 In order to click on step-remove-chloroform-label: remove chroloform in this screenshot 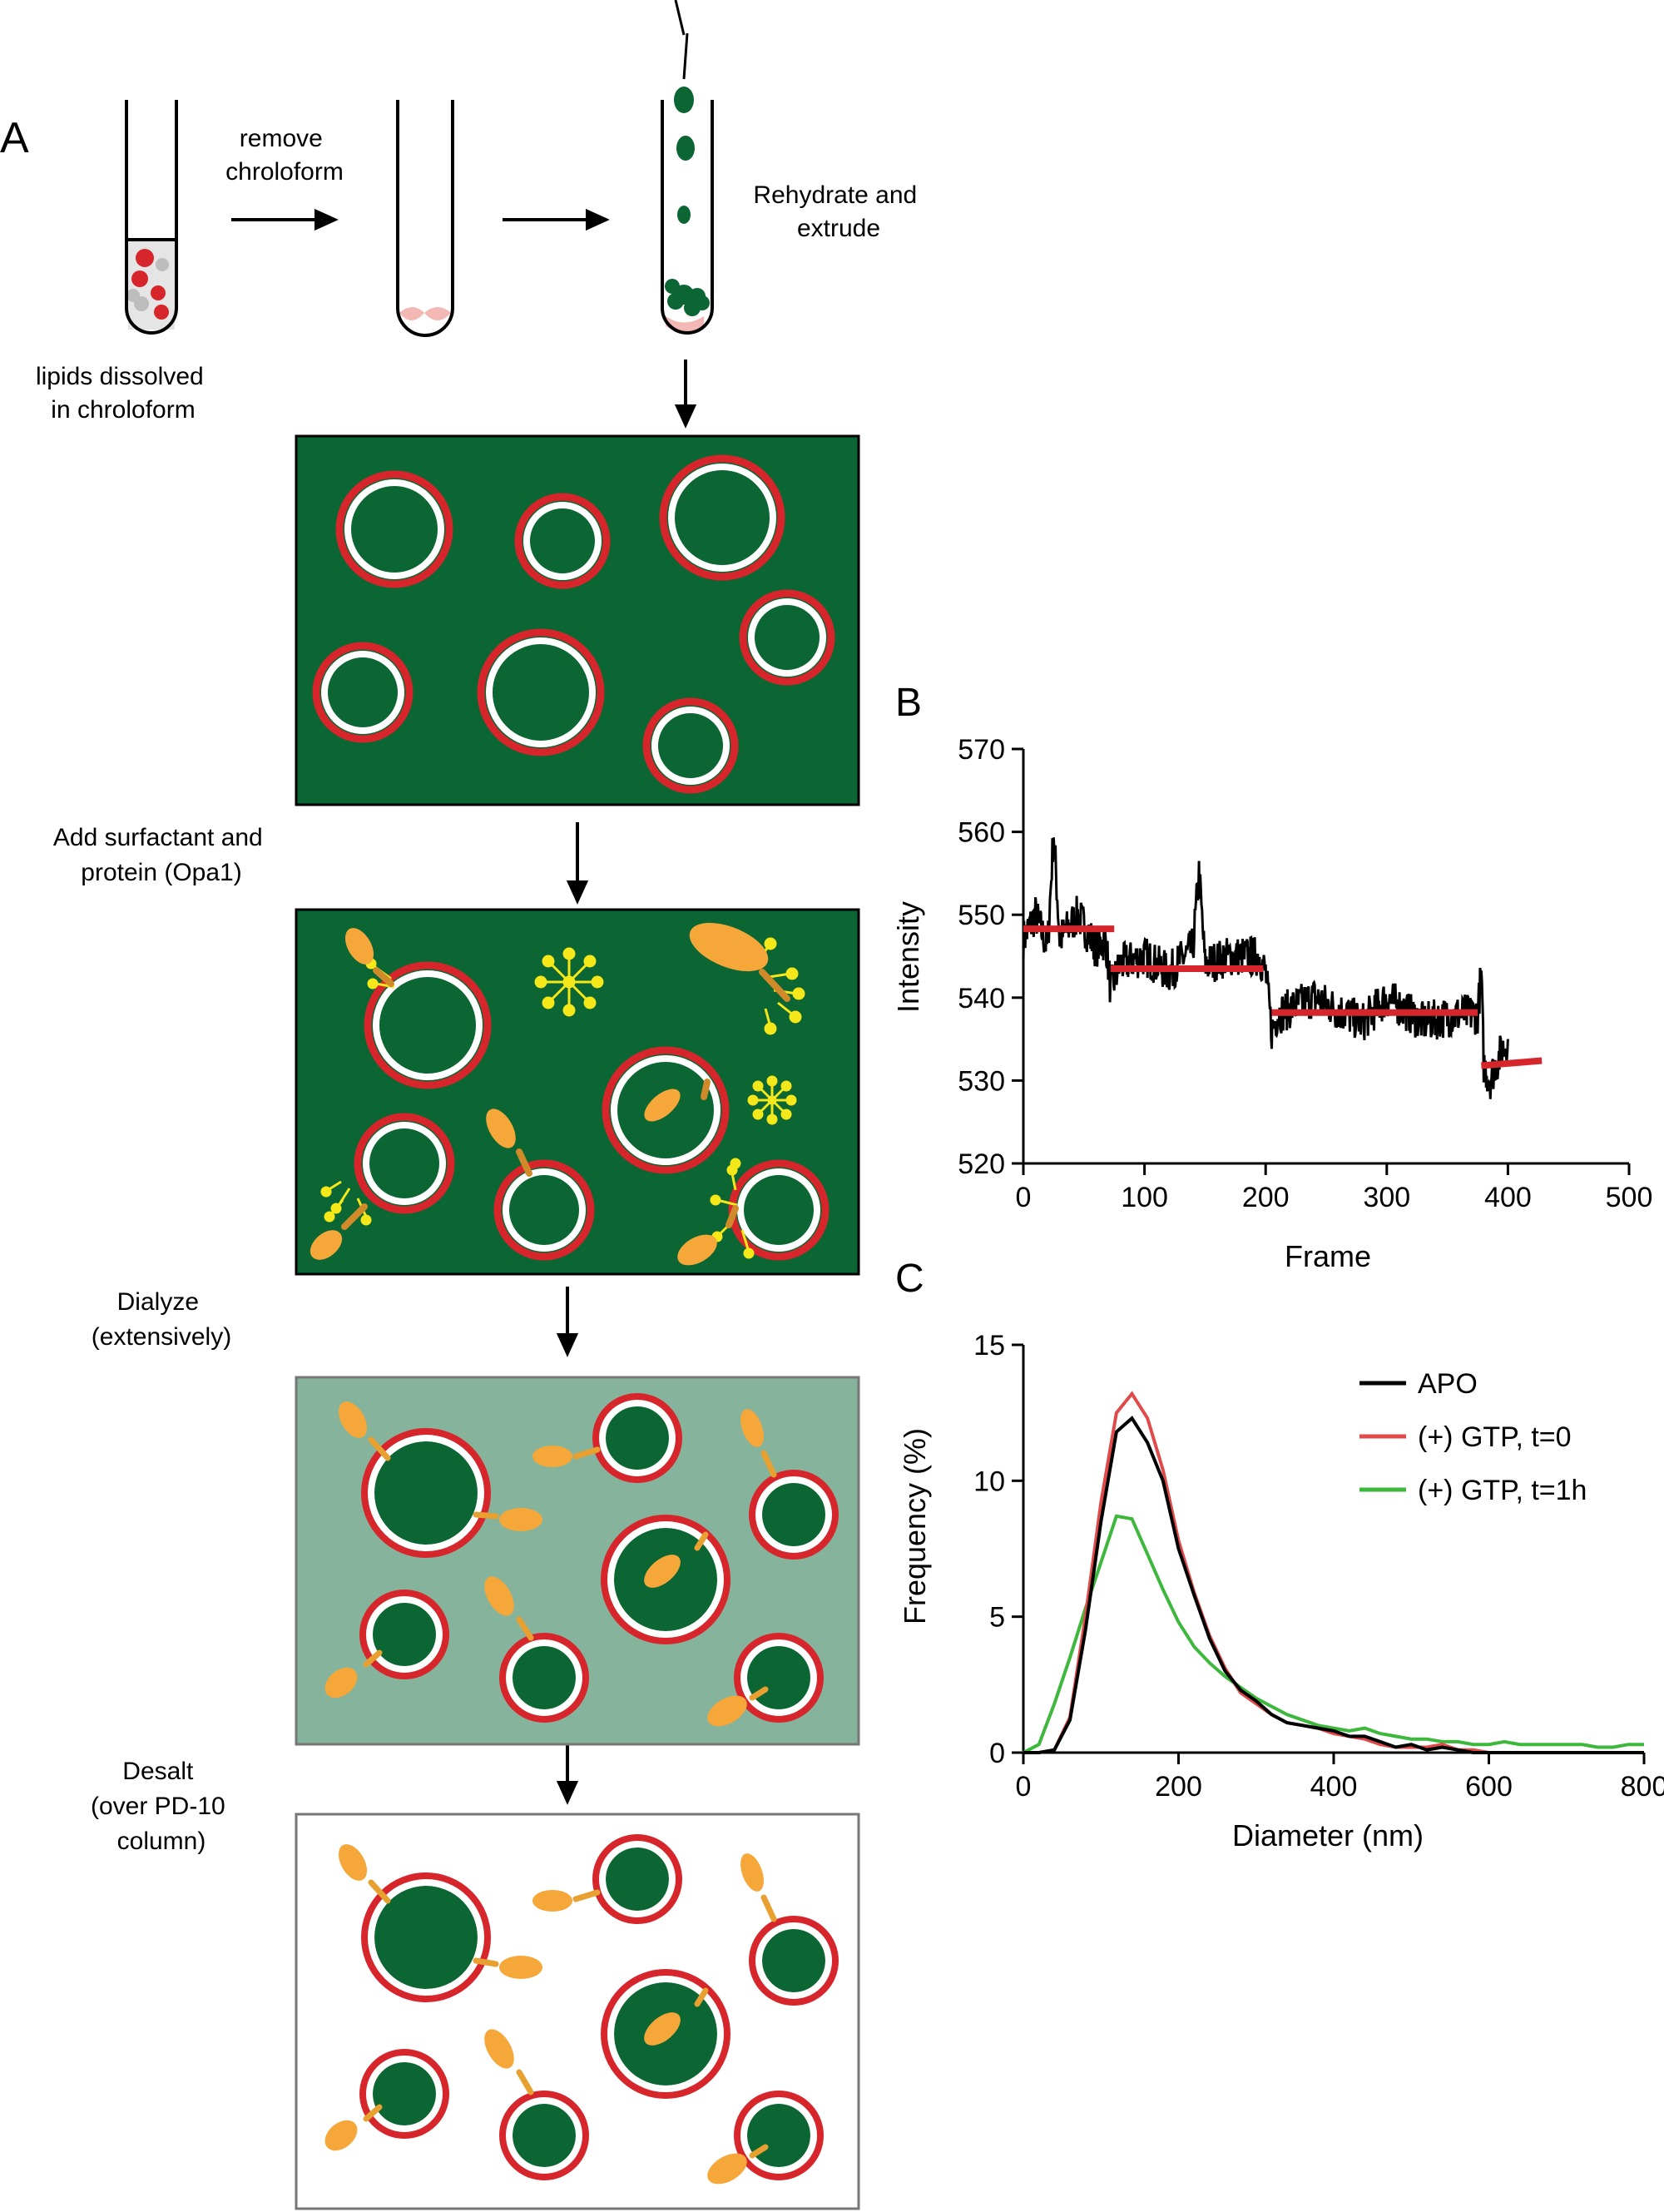, I will do `click(284, 156)`.